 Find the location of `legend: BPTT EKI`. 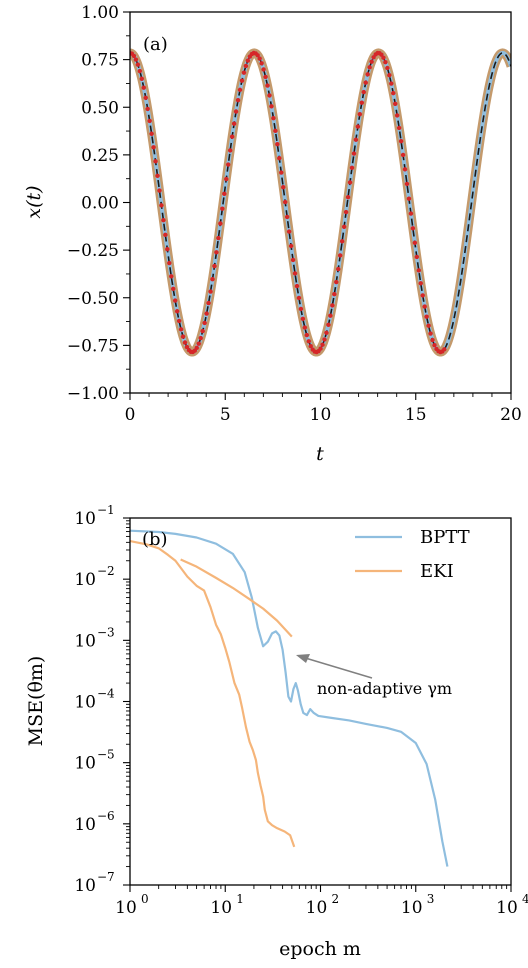

legend: BPTT EKI is located at coordinates (412, 554).